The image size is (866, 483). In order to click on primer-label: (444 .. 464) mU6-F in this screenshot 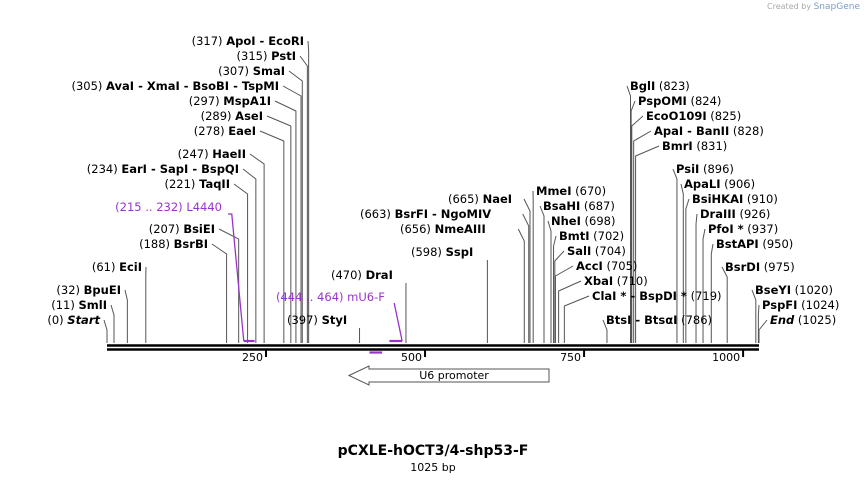, I will do `click(330, 297)`.